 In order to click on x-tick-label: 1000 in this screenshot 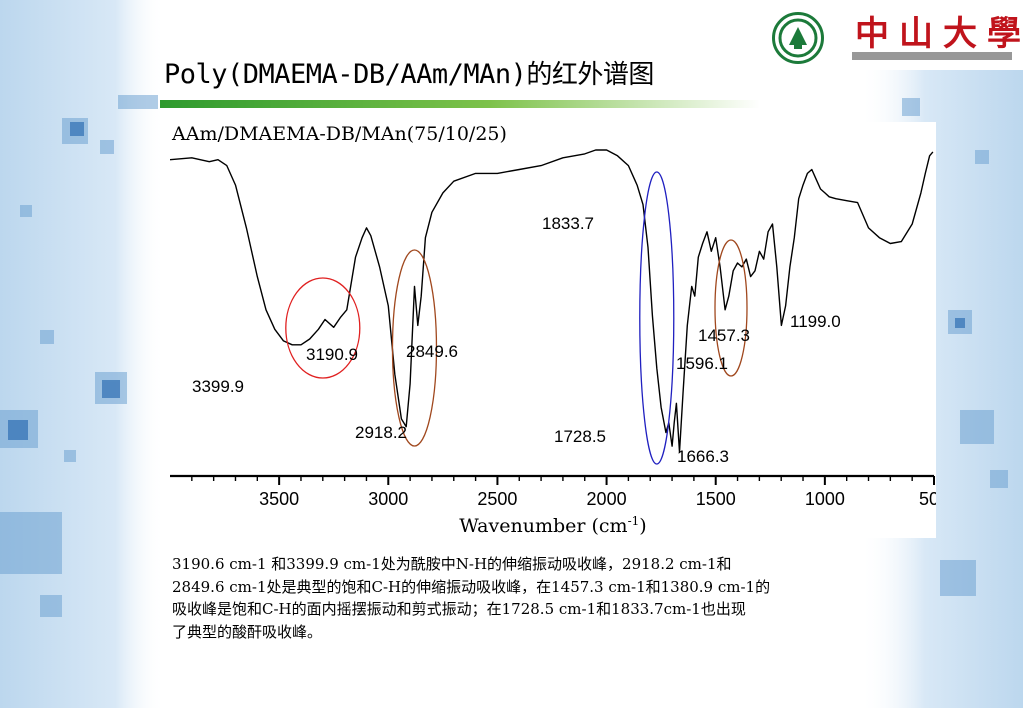, I will do `click(825, 499)`.